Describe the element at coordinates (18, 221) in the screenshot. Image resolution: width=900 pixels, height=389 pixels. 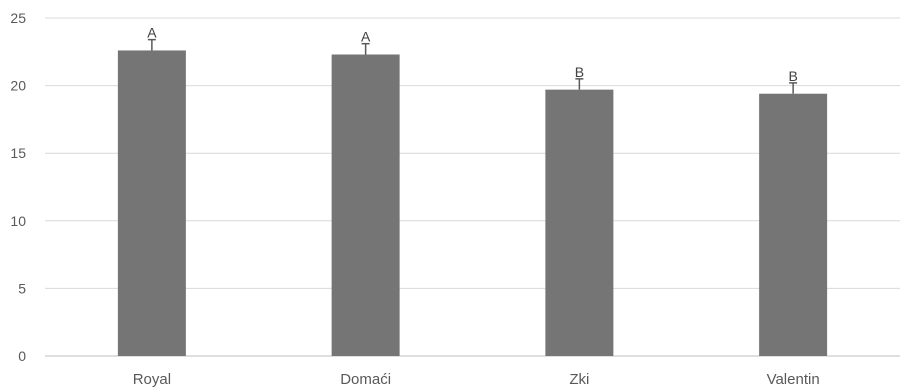
I see `y-tick-label: 10` at that location.